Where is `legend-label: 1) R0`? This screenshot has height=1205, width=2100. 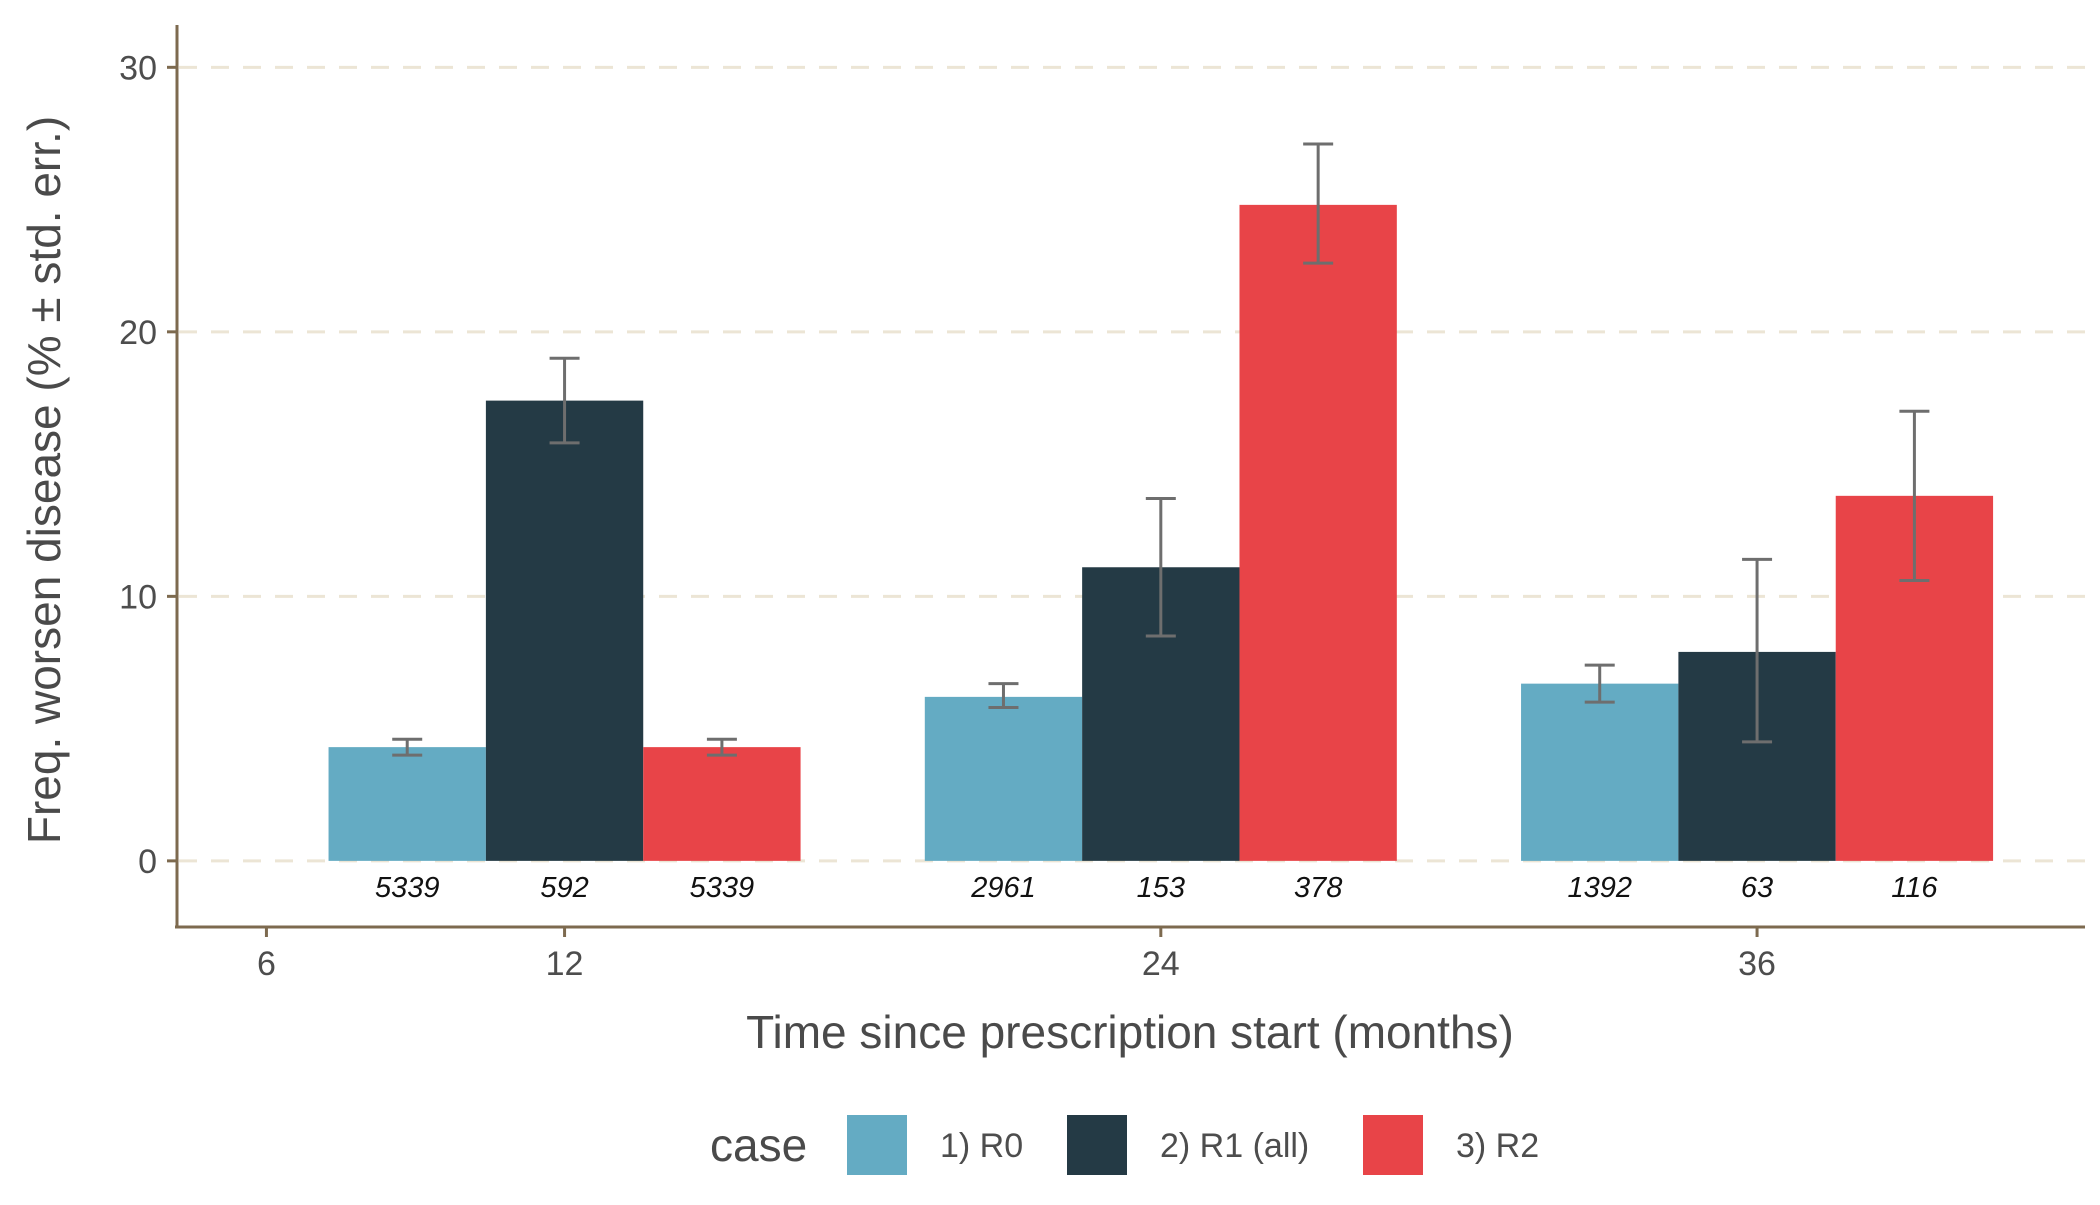
legend-label: 1) R0 is located at coordinates (981, 1146).